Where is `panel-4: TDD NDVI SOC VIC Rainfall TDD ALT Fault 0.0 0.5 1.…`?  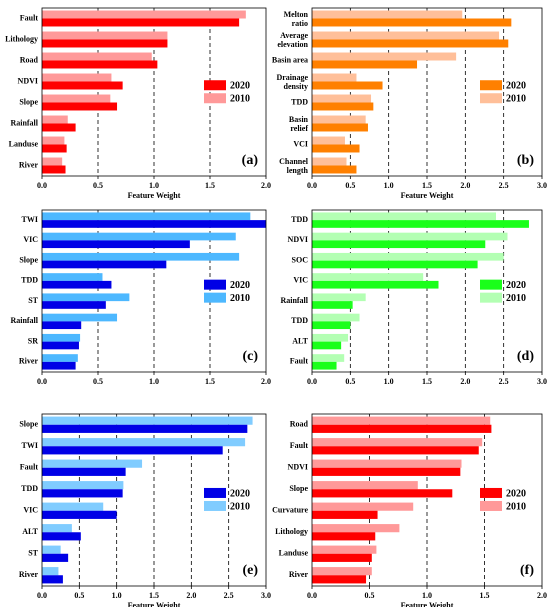 panel-4: TDD NDVI SOC VIC Rainfall TDD ALT Fault 0.0 0.5 1.… is located at coordinates (413, 297).